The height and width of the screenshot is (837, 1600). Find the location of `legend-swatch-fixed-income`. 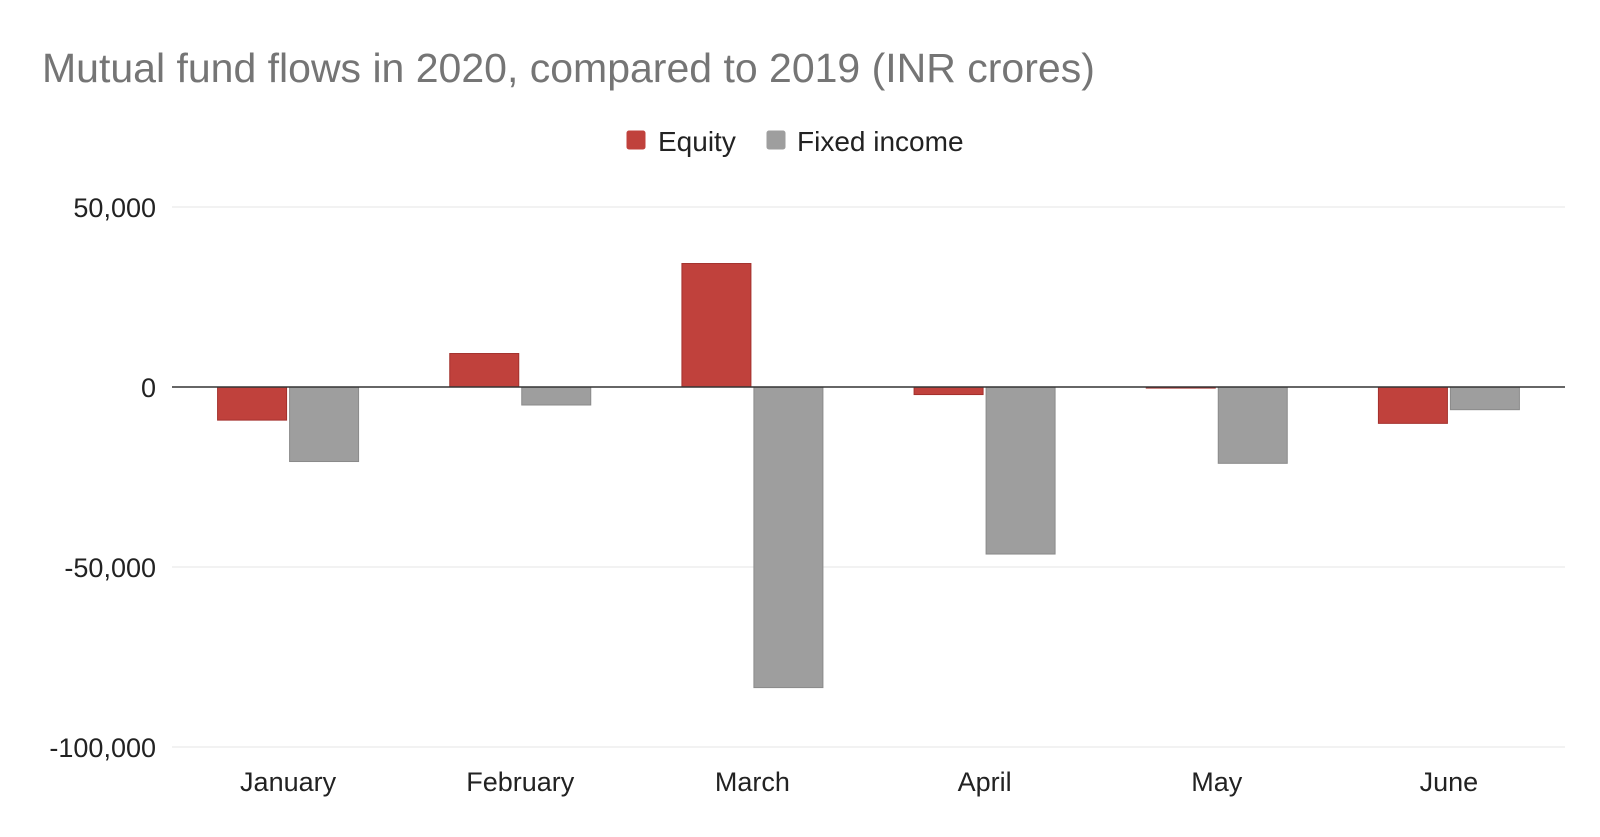

legend-swatch-fixed-income is located at coordinates (776, 140).